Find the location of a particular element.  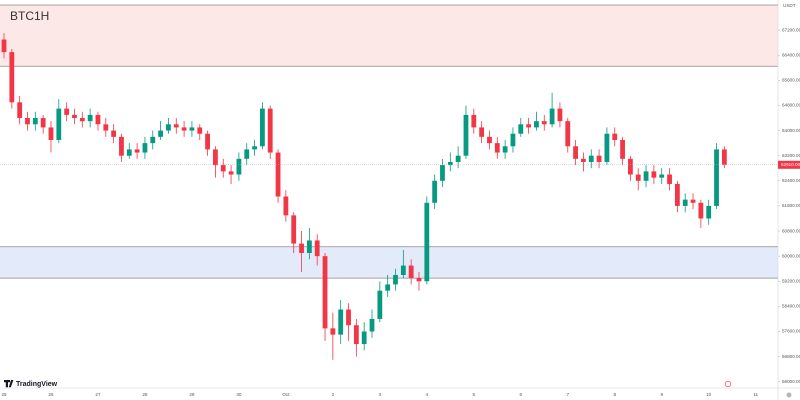

y-tick-label: 56000.00 is located at coordinates (791, 381).